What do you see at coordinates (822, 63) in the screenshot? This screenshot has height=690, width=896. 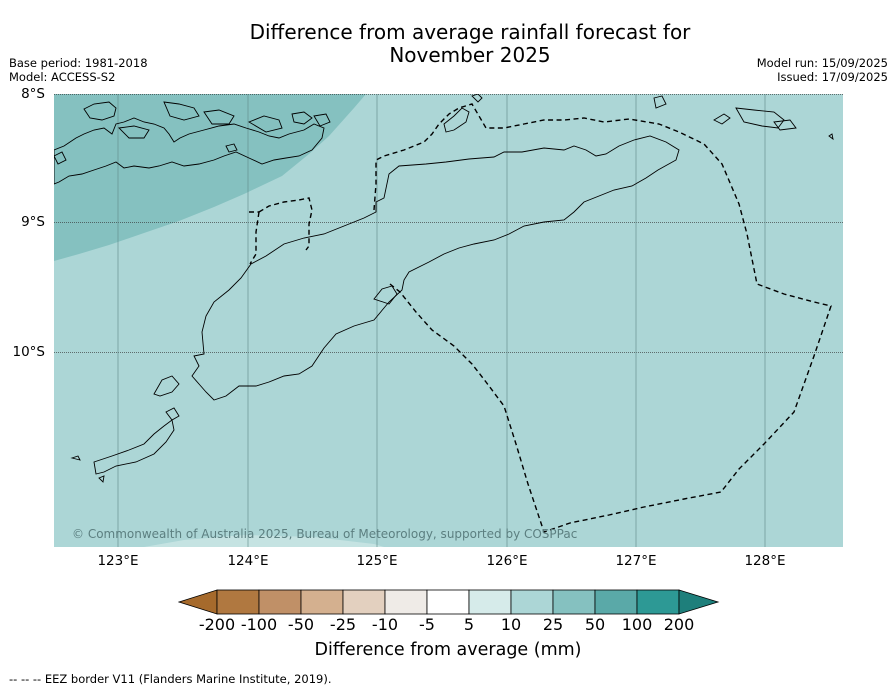 I see `model-run-text: Model run: 15/09/2025` at bounding box center [822, 63].